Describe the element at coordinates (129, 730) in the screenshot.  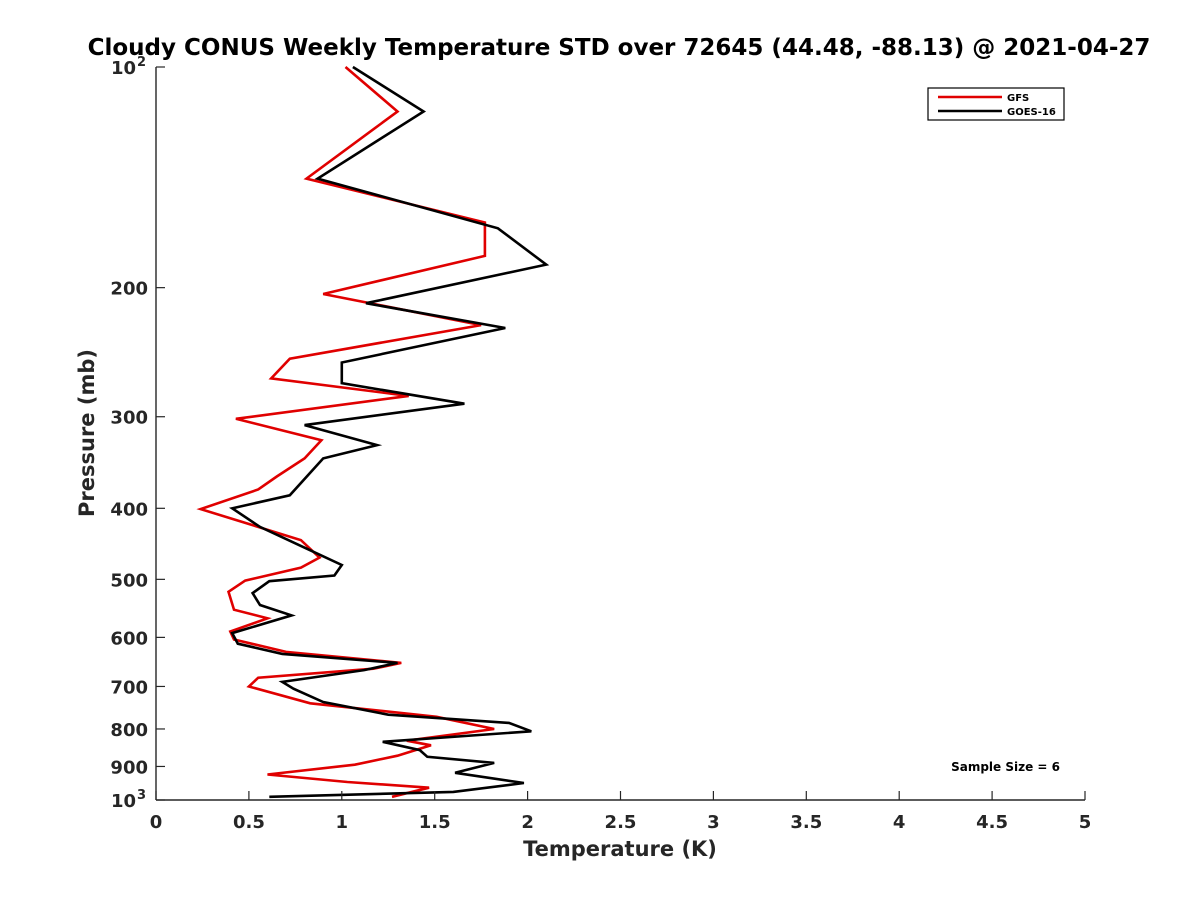
I see `y-tick-label: 800` at that location.